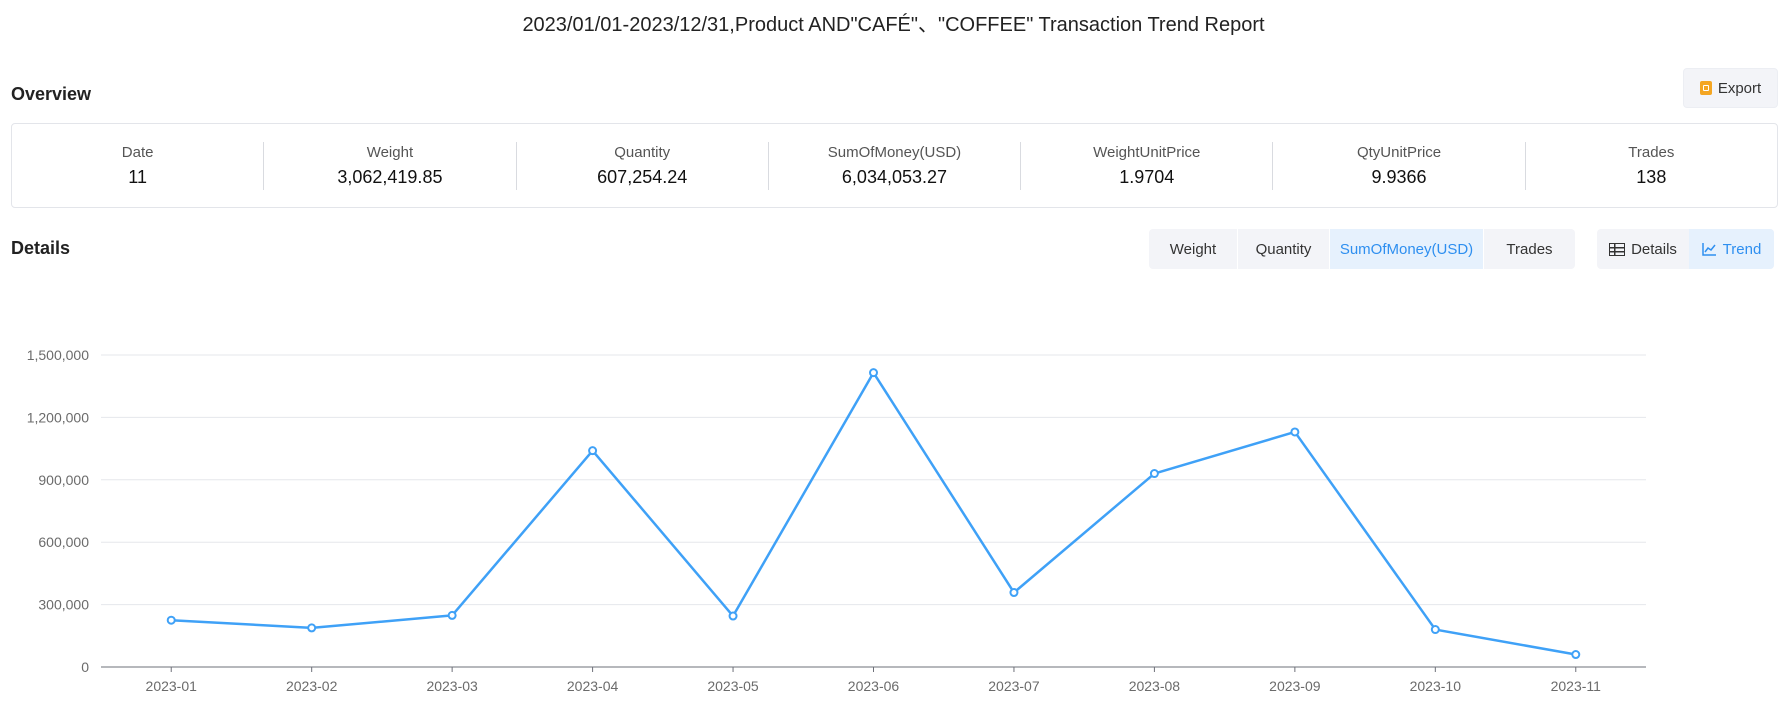 The height and width of the screenshot is (702, 1787). I want to click on x-tick-label: 2023-07, so click(1014, 686).